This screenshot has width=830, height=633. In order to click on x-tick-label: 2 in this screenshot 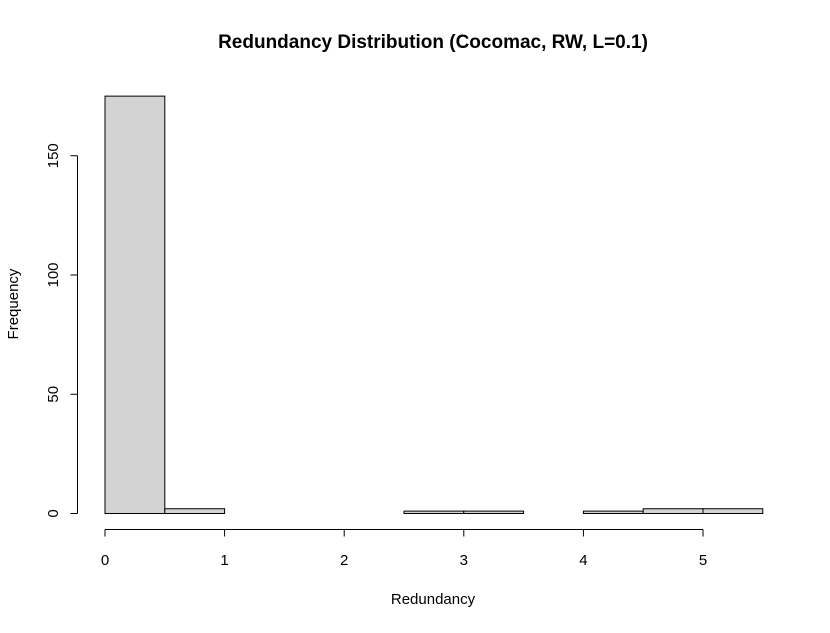, I will do `click(344, 560)`.